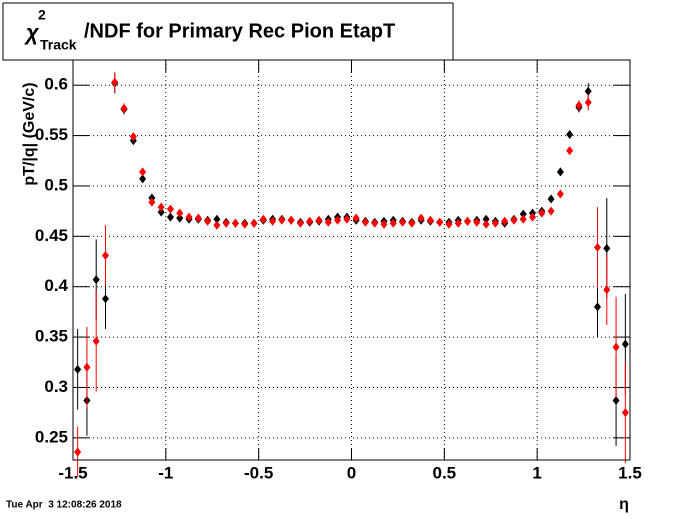 Image resolution: width=700 pixels, height=519 pixels. What do you see at coordinates (445, 472) in the screenshot?
I see `x-tick-label: 0.5` at bounding box center [445, 472].